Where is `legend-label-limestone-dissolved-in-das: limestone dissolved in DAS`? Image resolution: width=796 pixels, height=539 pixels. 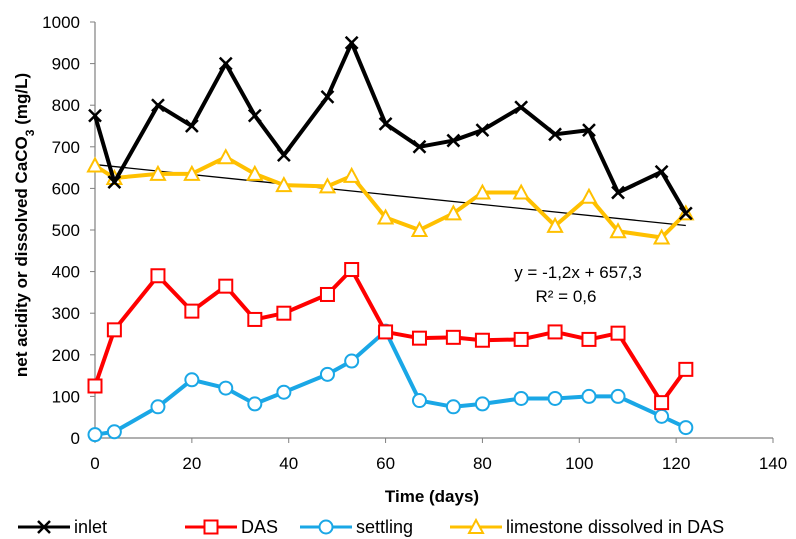
legend-label-limestone-dissolved-in-das: limestone dissolved in DAS is located at coordinates (615, 527).